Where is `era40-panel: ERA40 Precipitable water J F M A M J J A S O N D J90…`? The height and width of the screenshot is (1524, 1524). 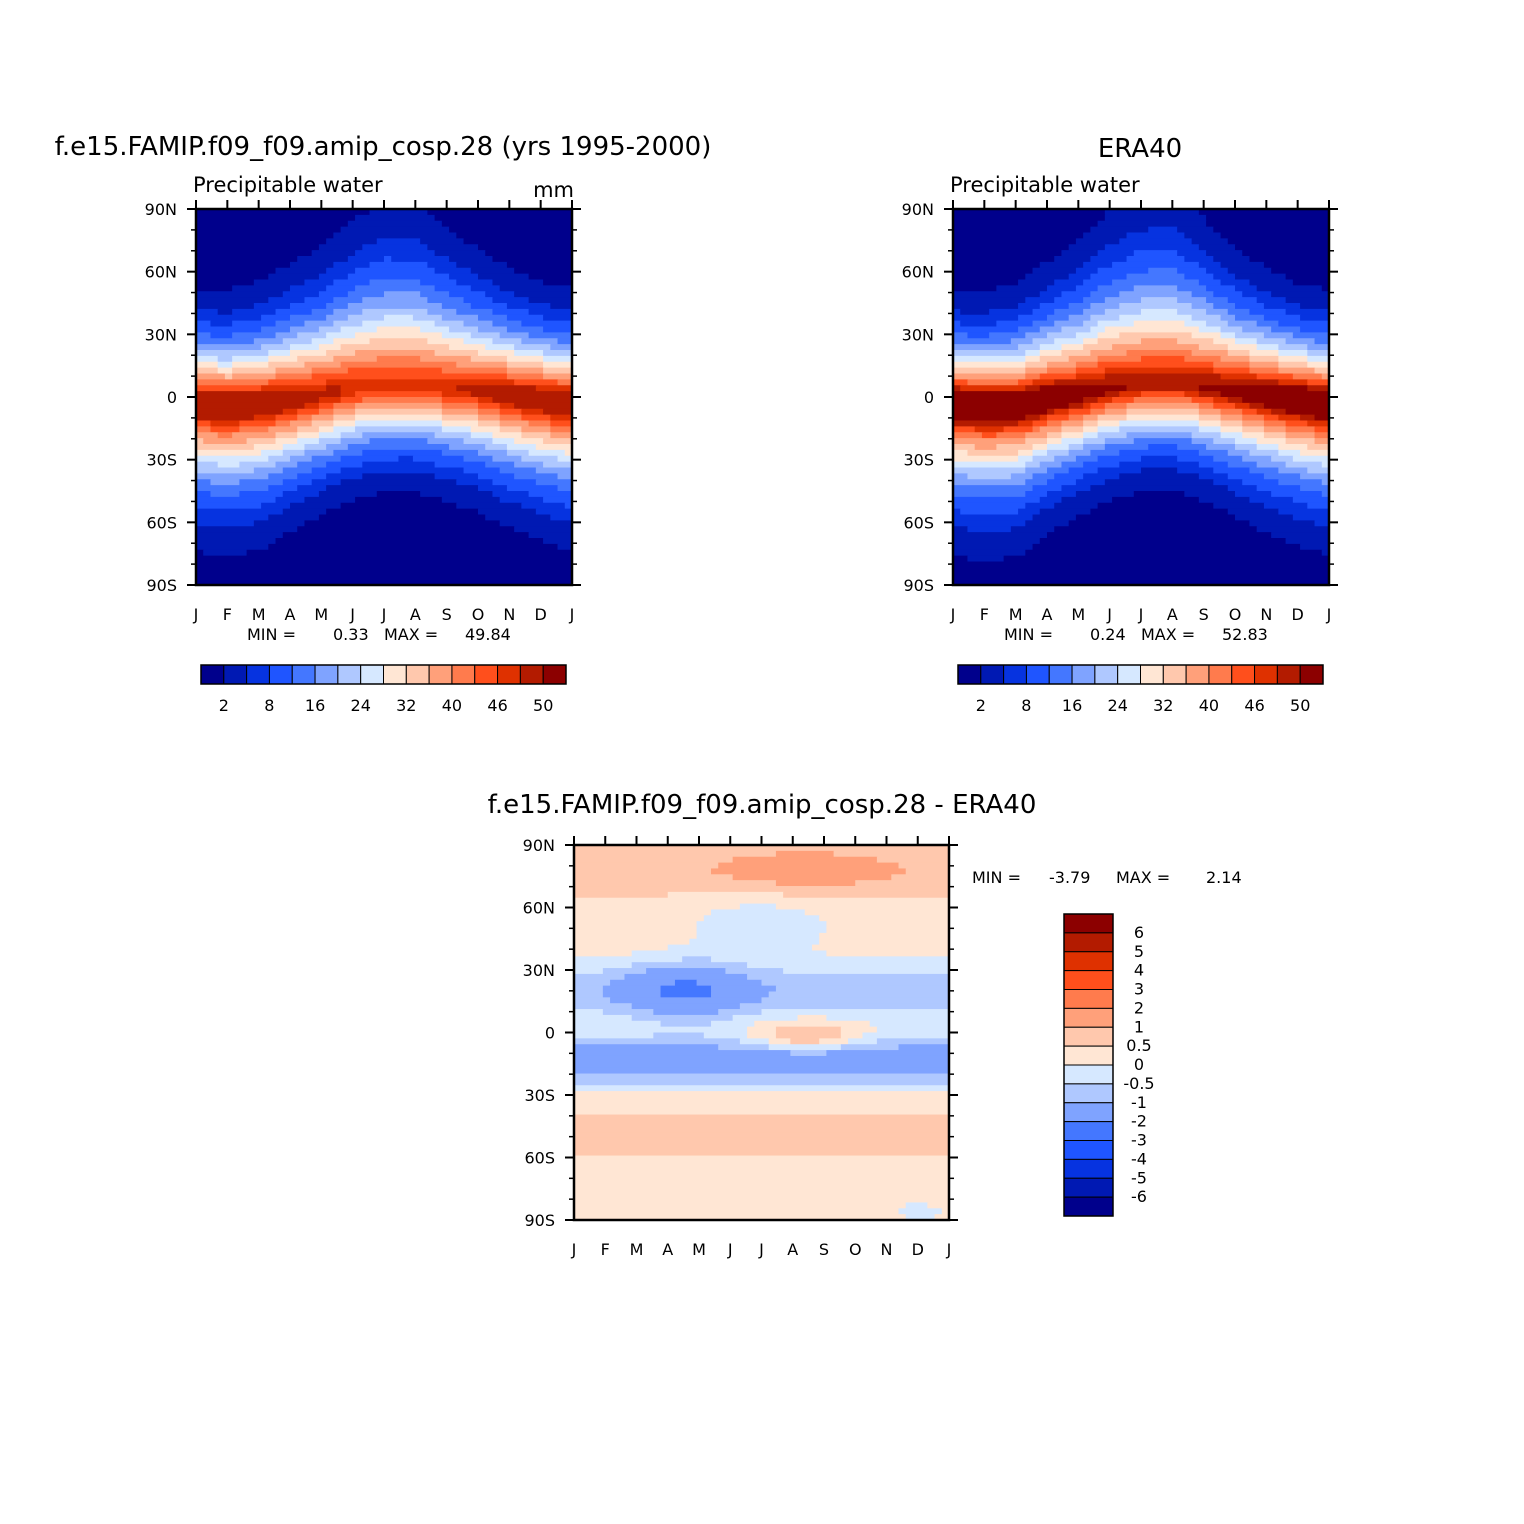 era40-panel: ERA40 Precipitable water J F M A M J J A S O N D J90… is located at coordinates (1120, 424).